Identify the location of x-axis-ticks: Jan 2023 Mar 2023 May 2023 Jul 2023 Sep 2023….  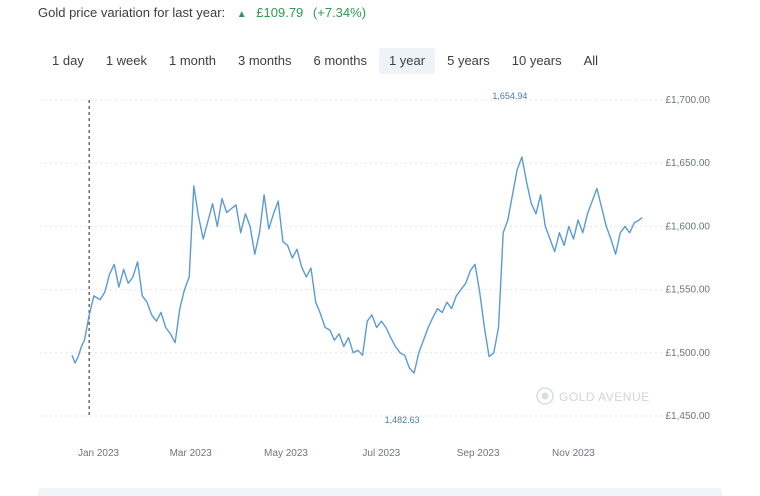
(336, 453).